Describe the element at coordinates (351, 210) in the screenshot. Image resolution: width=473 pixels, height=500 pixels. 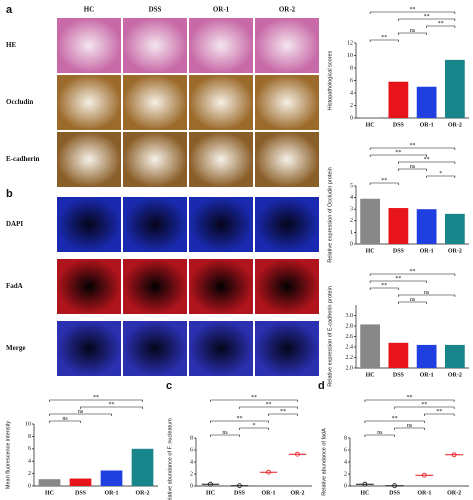
I see `y-tick-label: 3` at that location.